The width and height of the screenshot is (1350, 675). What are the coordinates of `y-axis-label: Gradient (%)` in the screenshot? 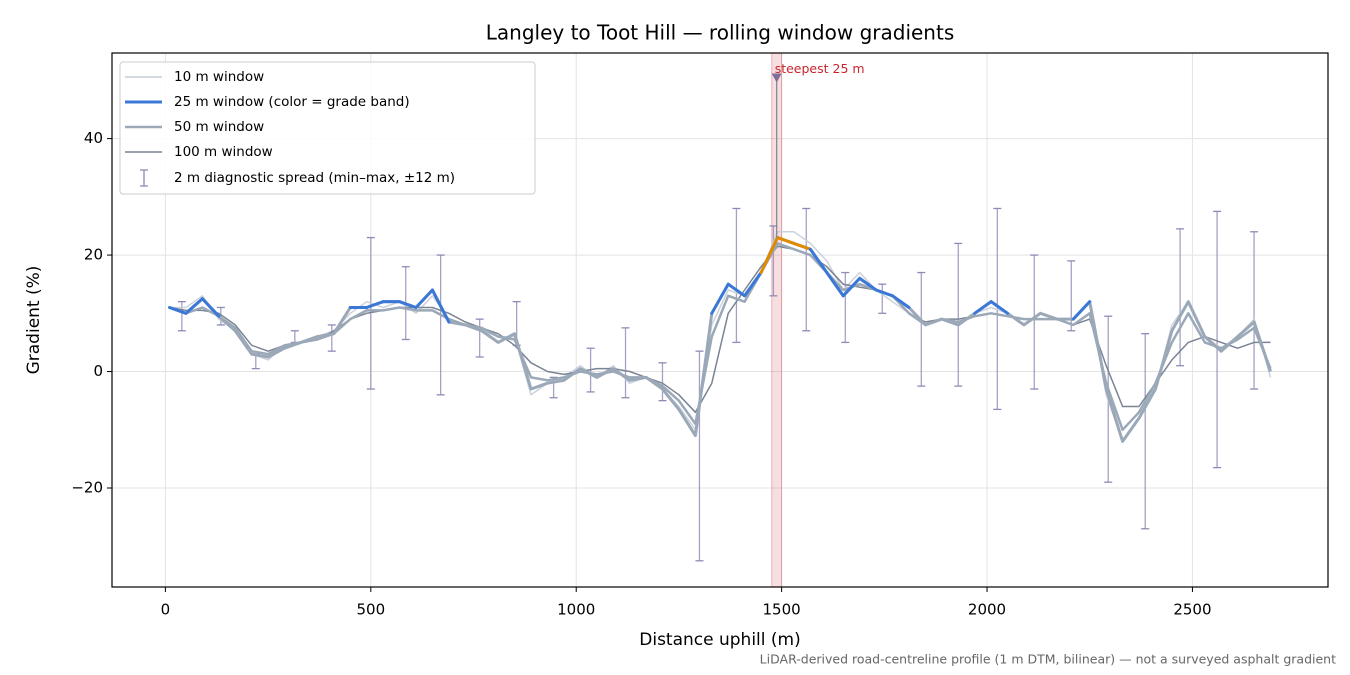 It's located at (34, 320).